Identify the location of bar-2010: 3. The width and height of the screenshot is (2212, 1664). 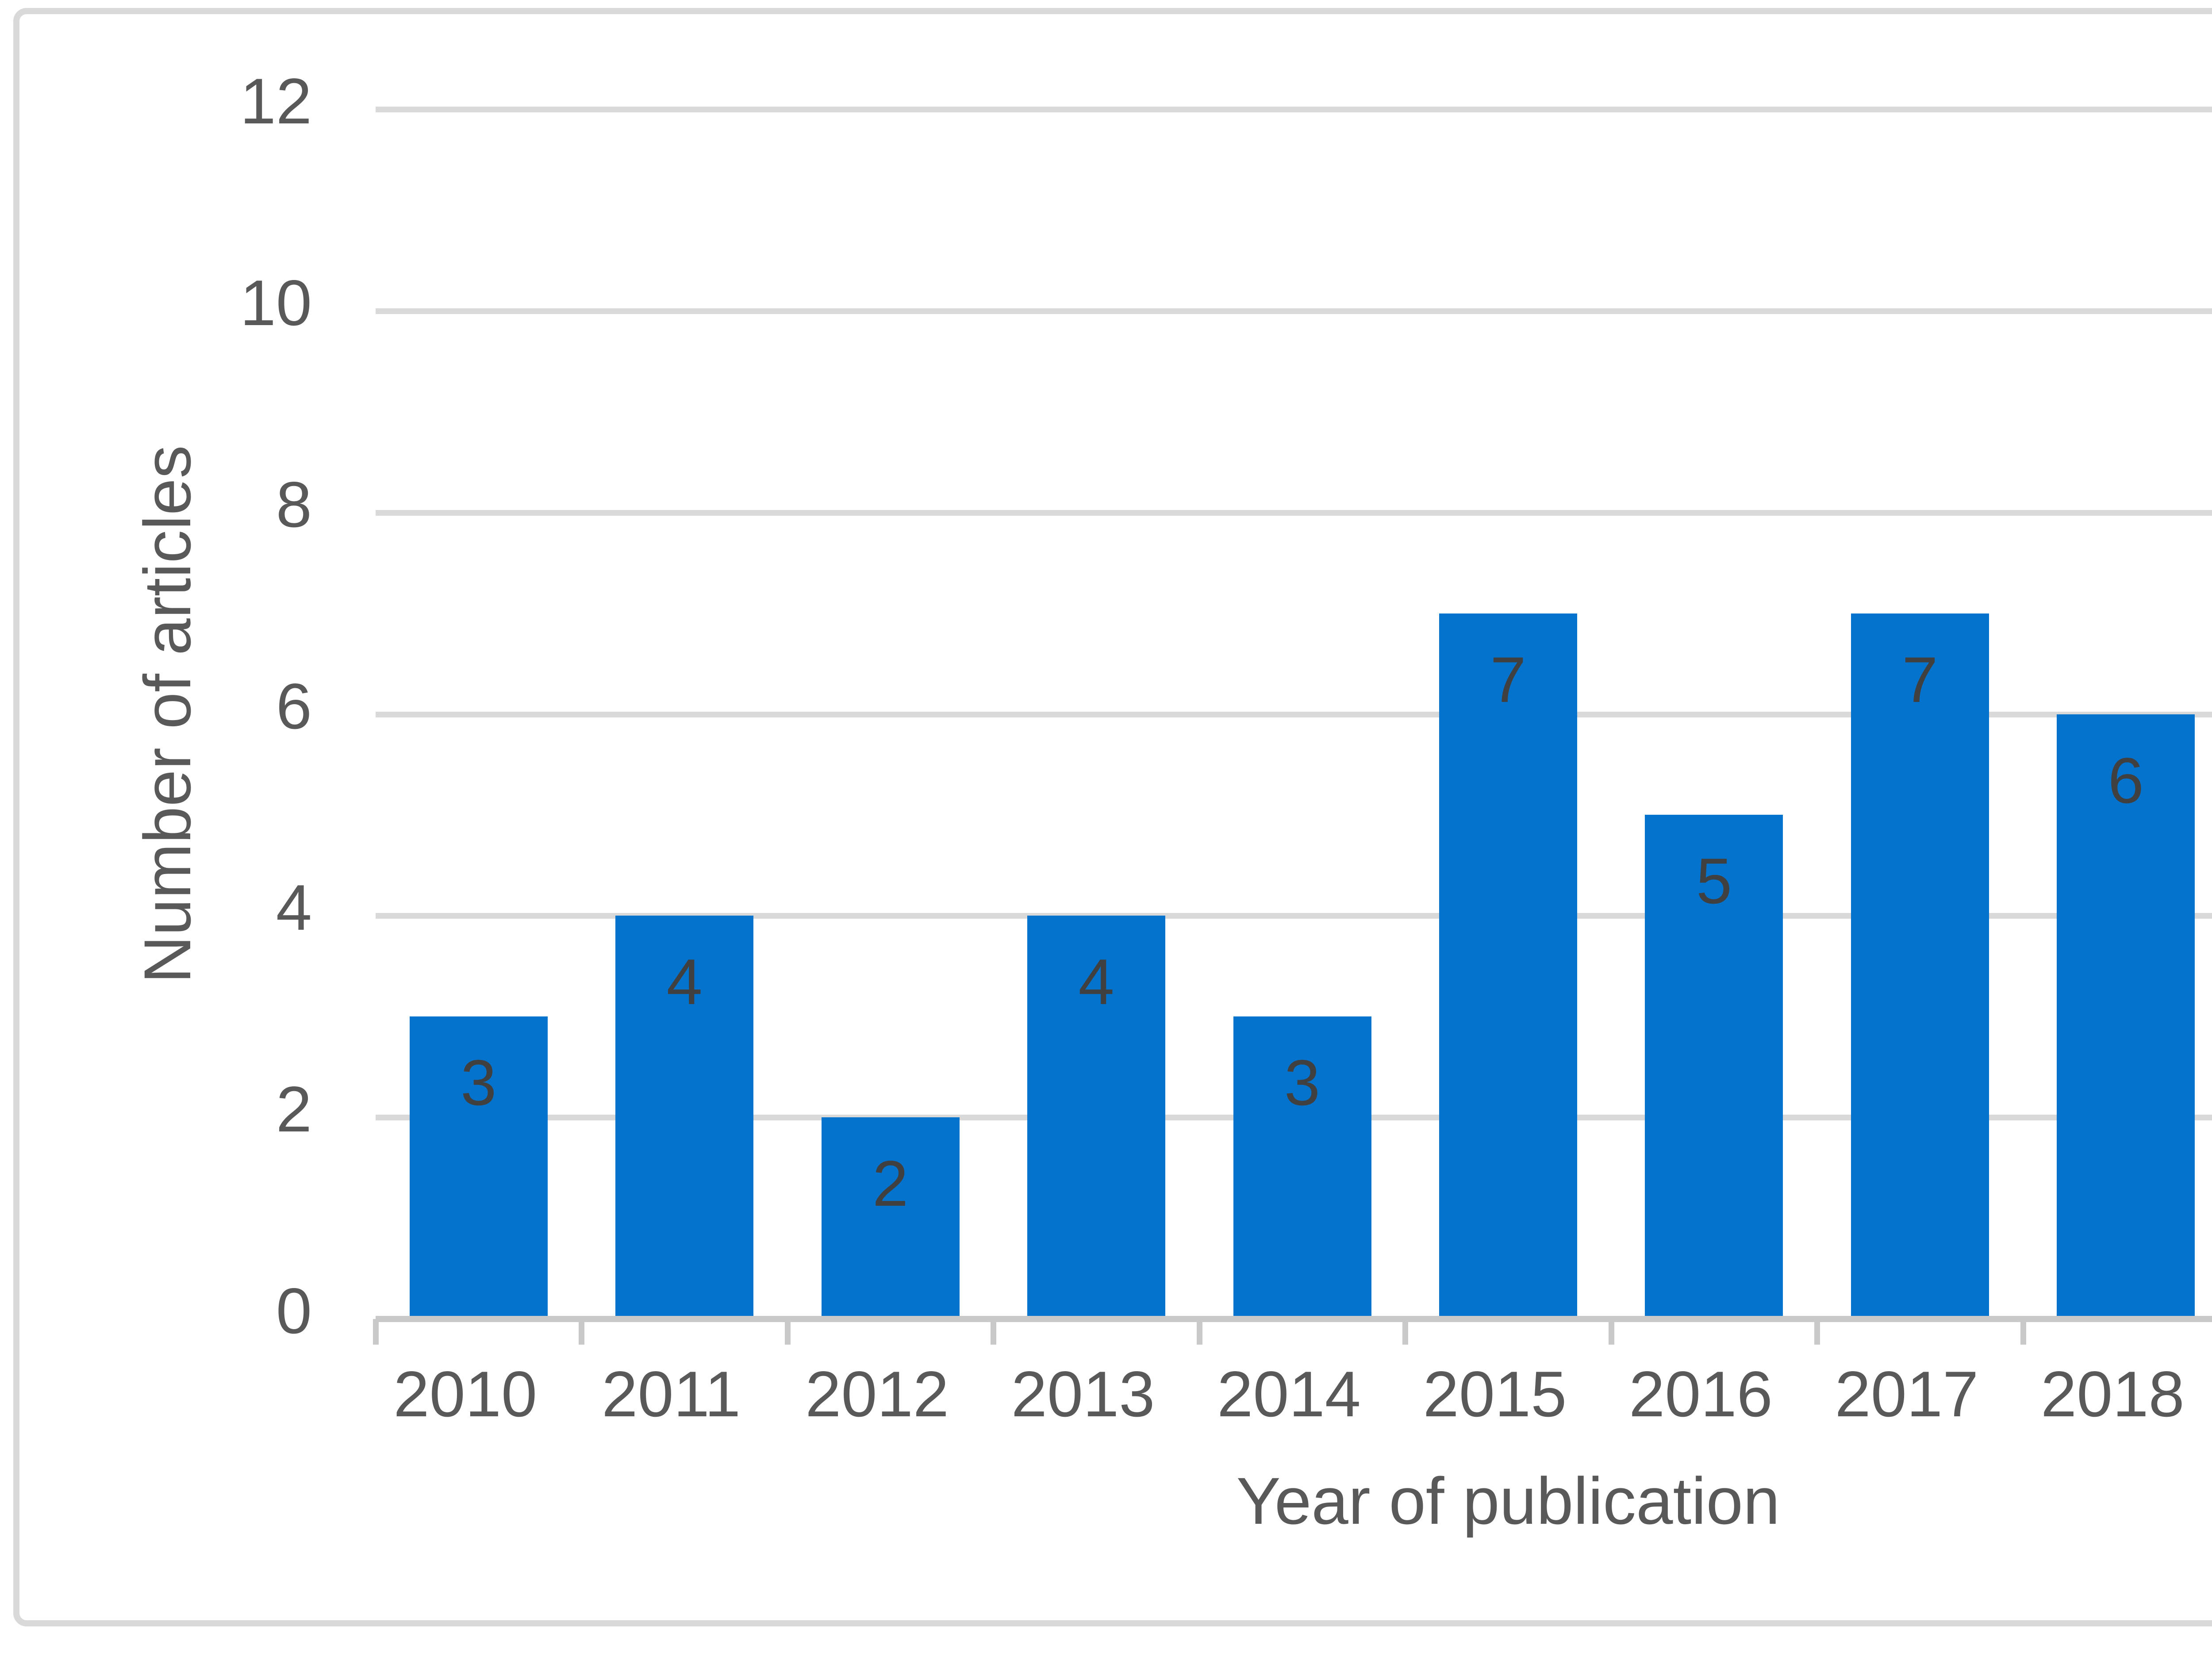
(479, 1167).